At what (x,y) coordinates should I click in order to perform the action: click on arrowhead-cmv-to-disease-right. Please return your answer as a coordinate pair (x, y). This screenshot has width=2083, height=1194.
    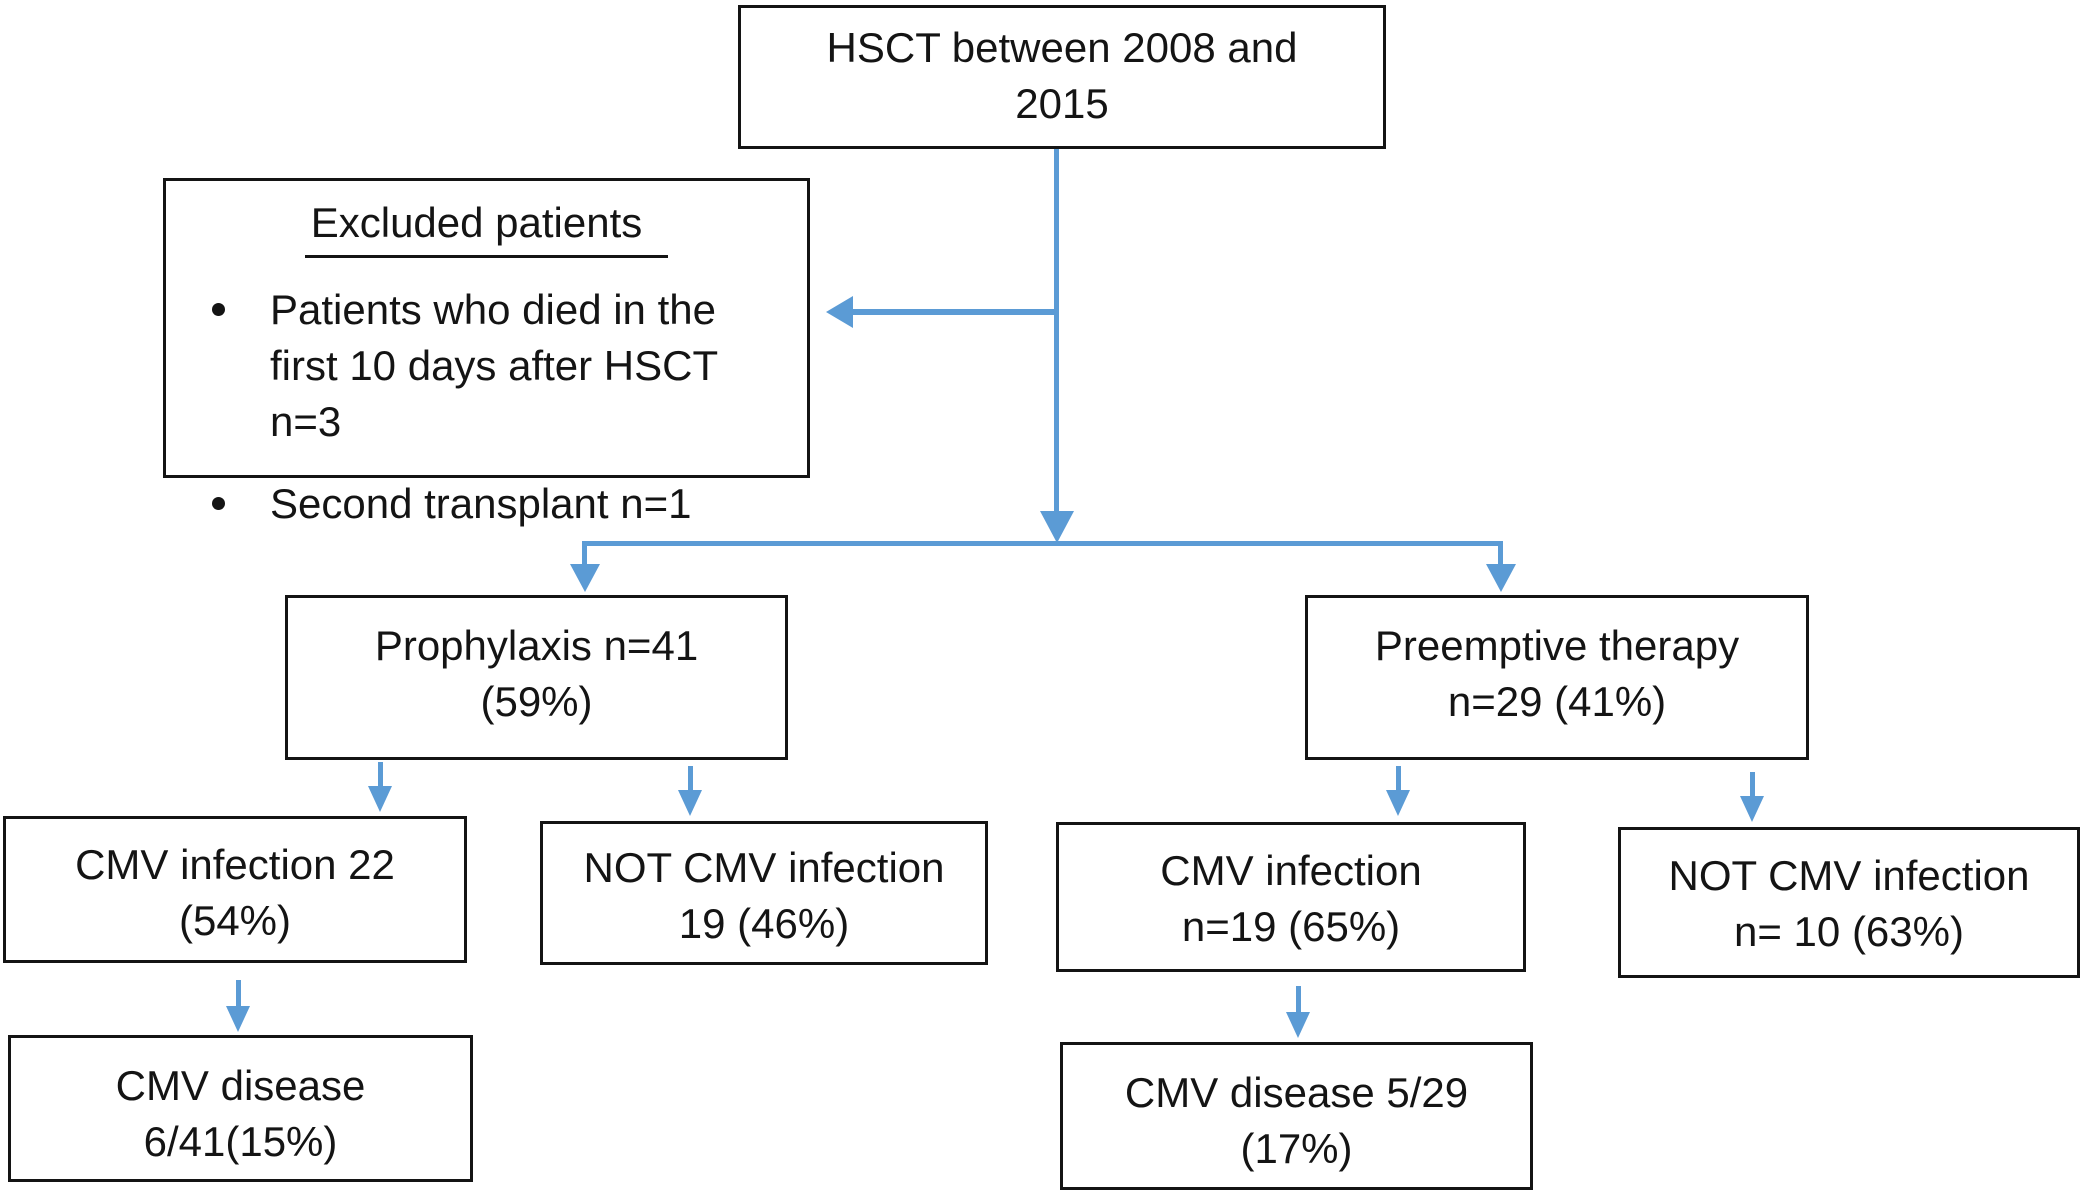
    Looking at the image, I should click on (1298, 1025).